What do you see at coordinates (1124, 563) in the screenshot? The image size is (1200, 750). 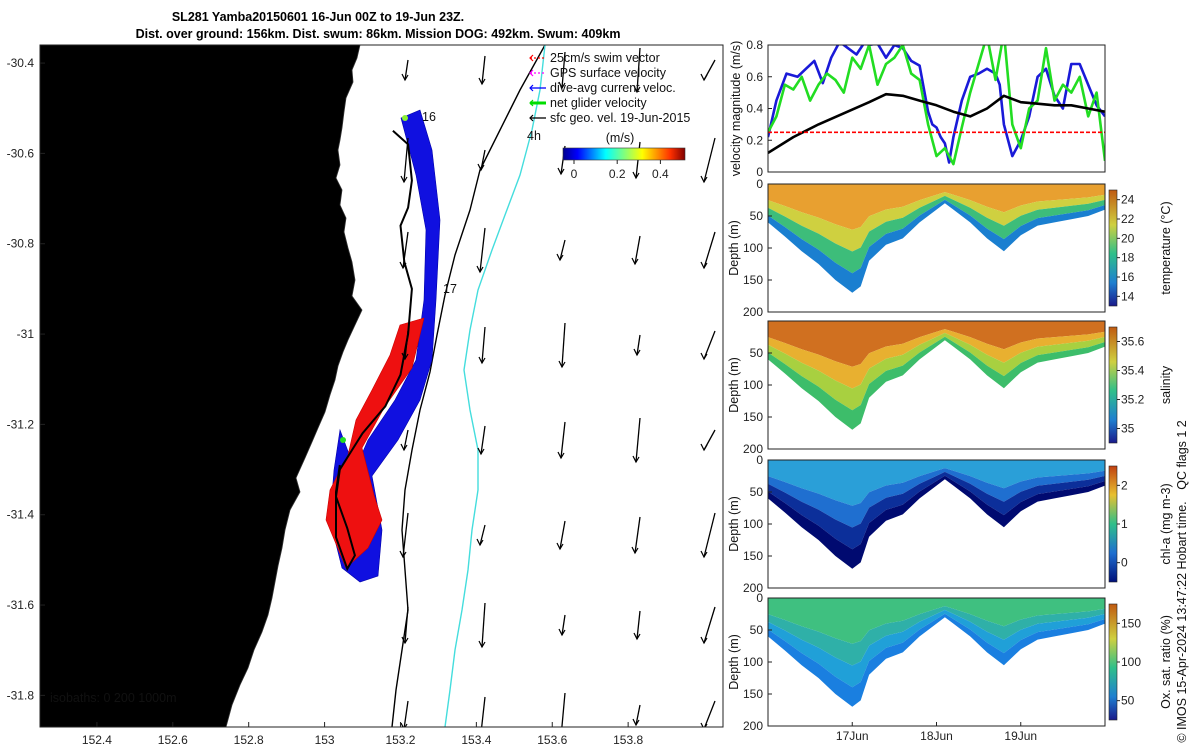 I see `section-colorbar-tick-label: 0` at bounding box center [1124, 563].